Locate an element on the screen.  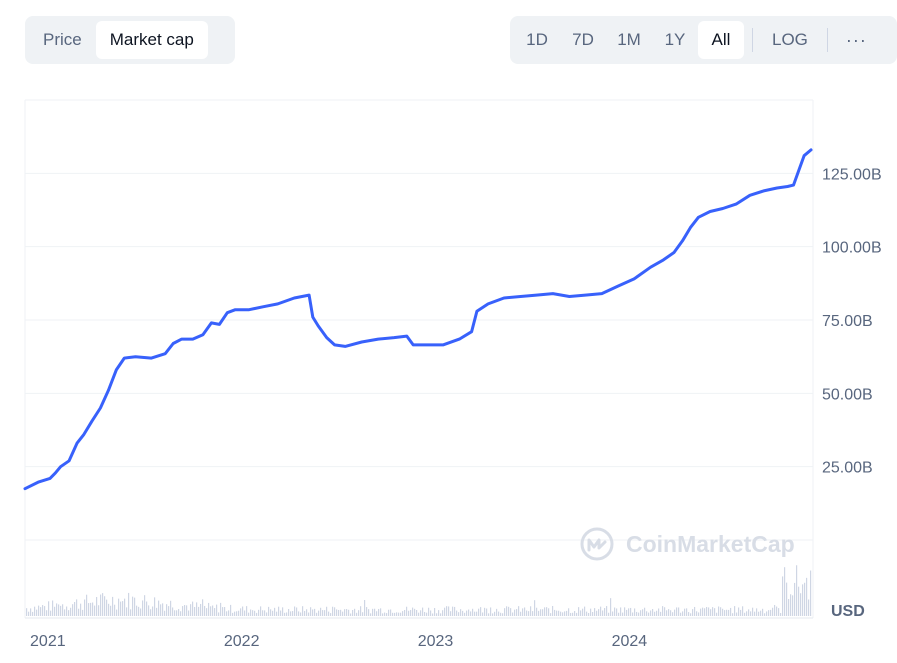
y-tick-label: 75.00B is located at coordinates (847, 321).